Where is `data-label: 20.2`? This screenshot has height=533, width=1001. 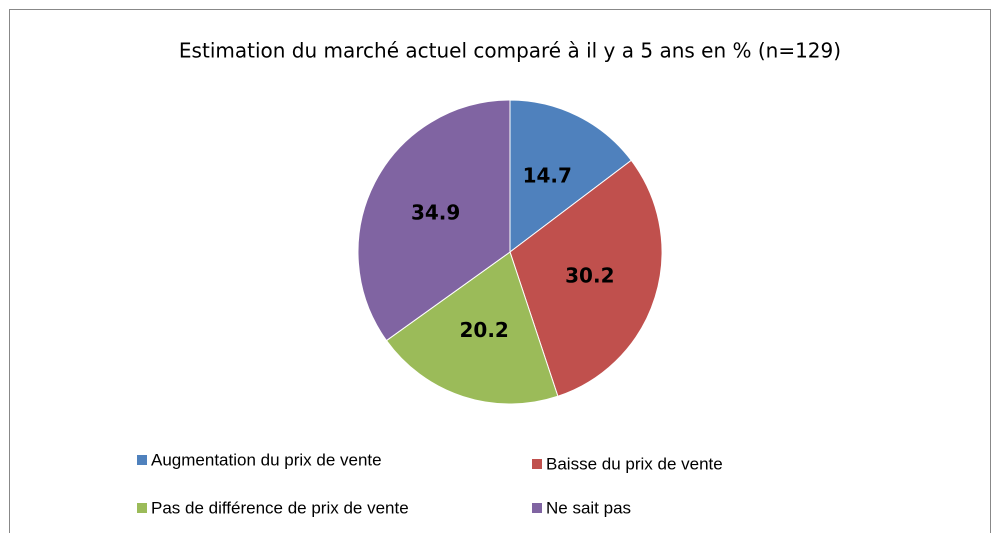 data-label: 20.2 is located at coordinates (483, 330).